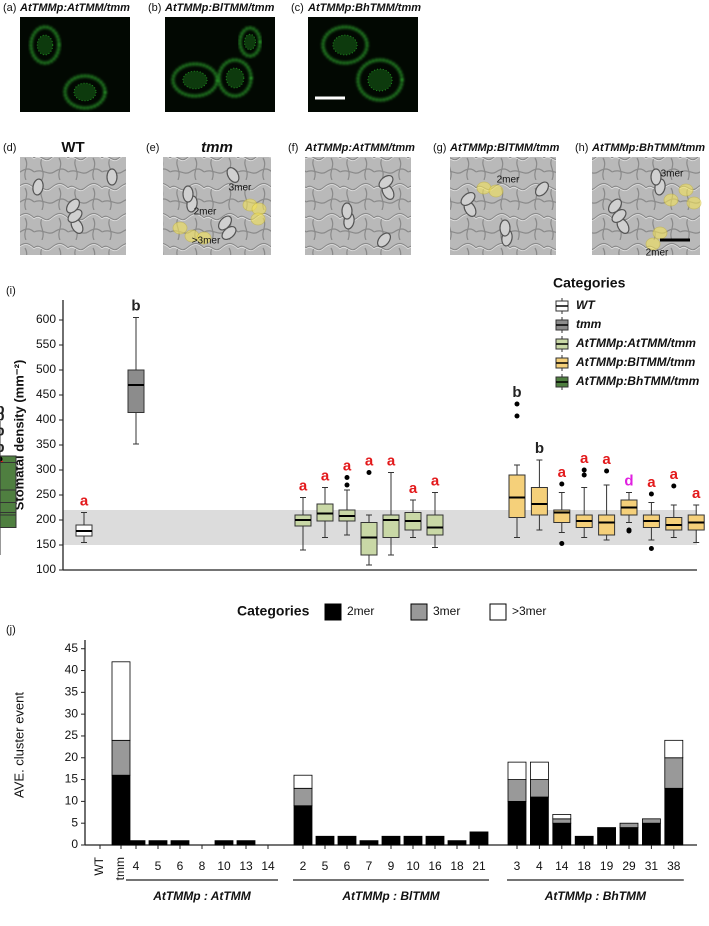  I want to click on y-tick-label: 0, so click(74, 844).